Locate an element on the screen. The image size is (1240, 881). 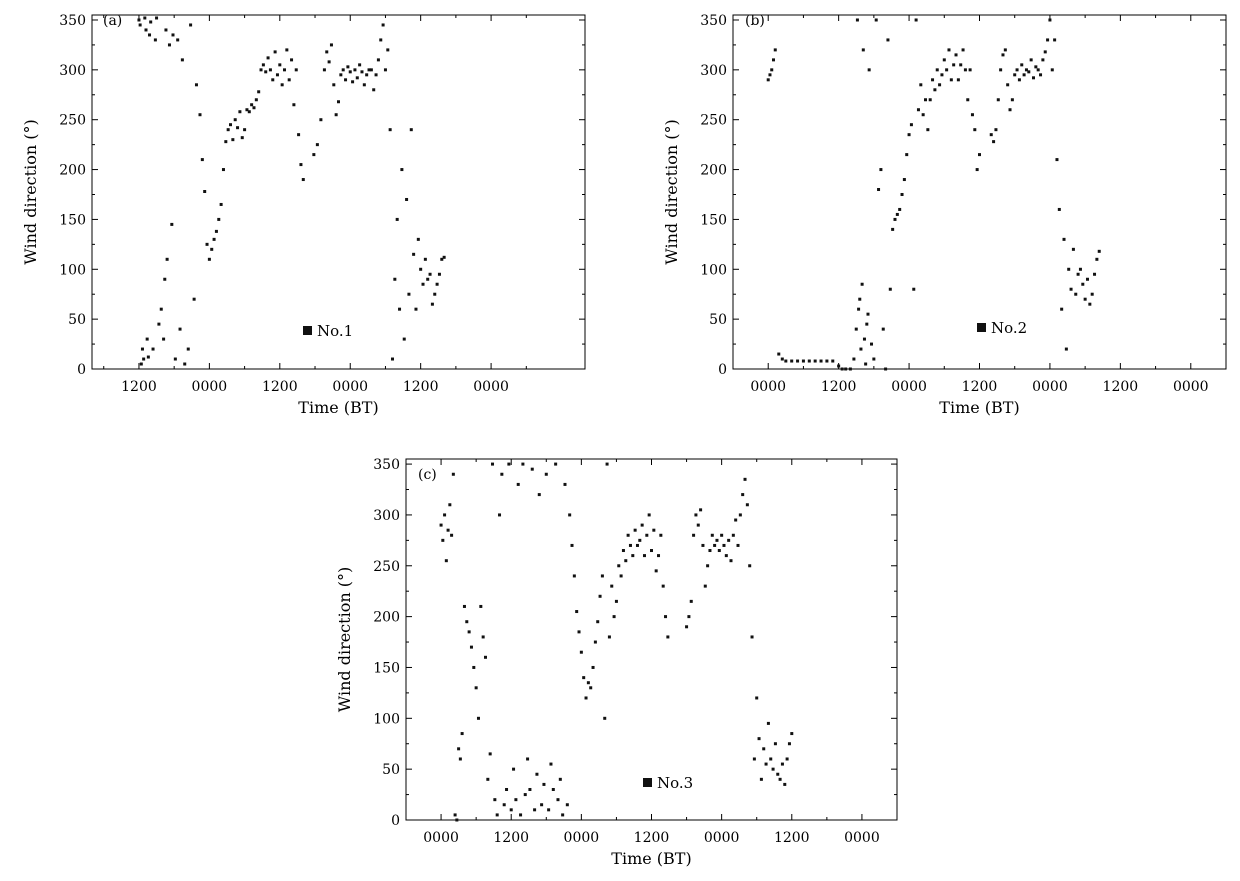
y-tick-label: 200 is located at coordinates (713, 171).